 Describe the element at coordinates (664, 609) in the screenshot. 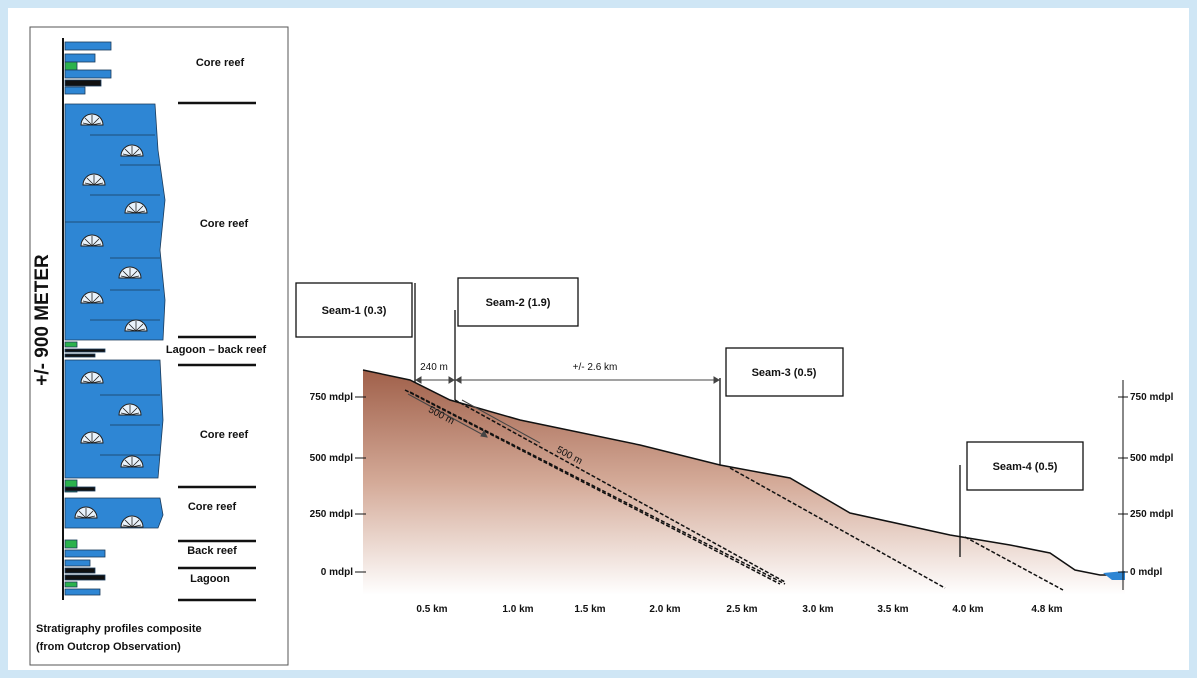

I see `distance-axis-label: 2.0 km` at that location.